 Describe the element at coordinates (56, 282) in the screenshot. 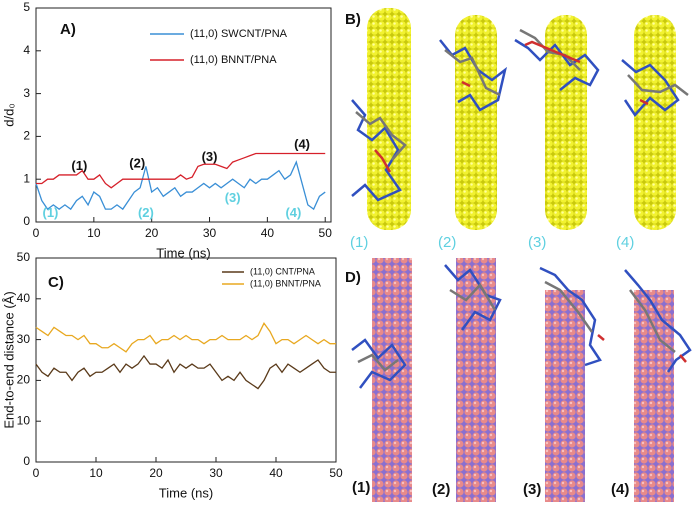

I see `panel-label: C)` at that location.